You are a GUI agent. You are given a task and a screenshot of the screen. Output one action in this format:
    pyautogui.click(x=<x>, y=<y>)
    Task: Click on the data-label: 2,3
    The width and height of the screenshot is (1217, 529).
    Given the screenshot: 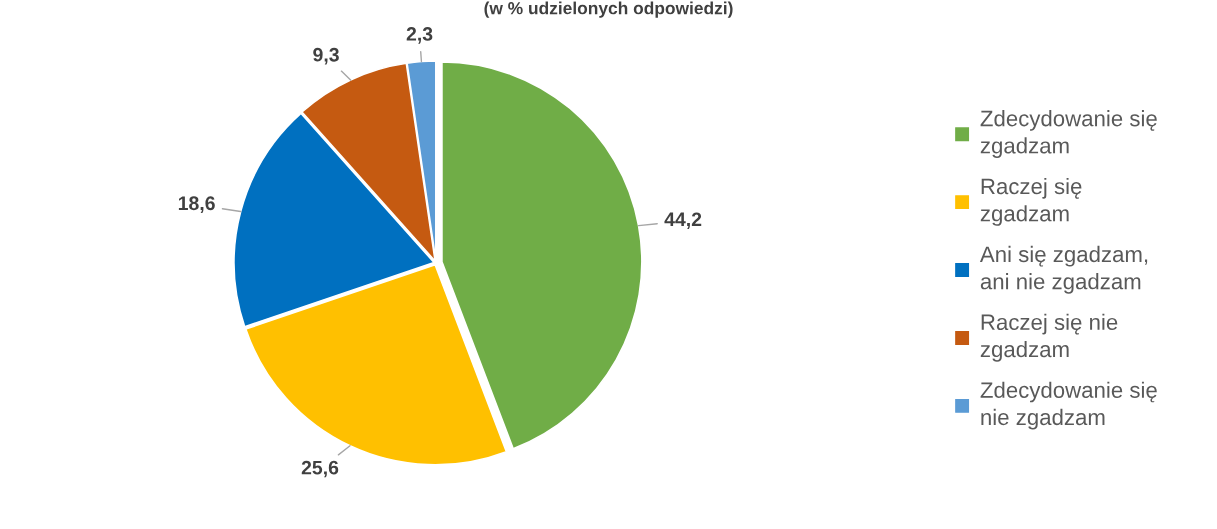 What is the action you would take?
    pyautogui.click(x=419, y=35)
    